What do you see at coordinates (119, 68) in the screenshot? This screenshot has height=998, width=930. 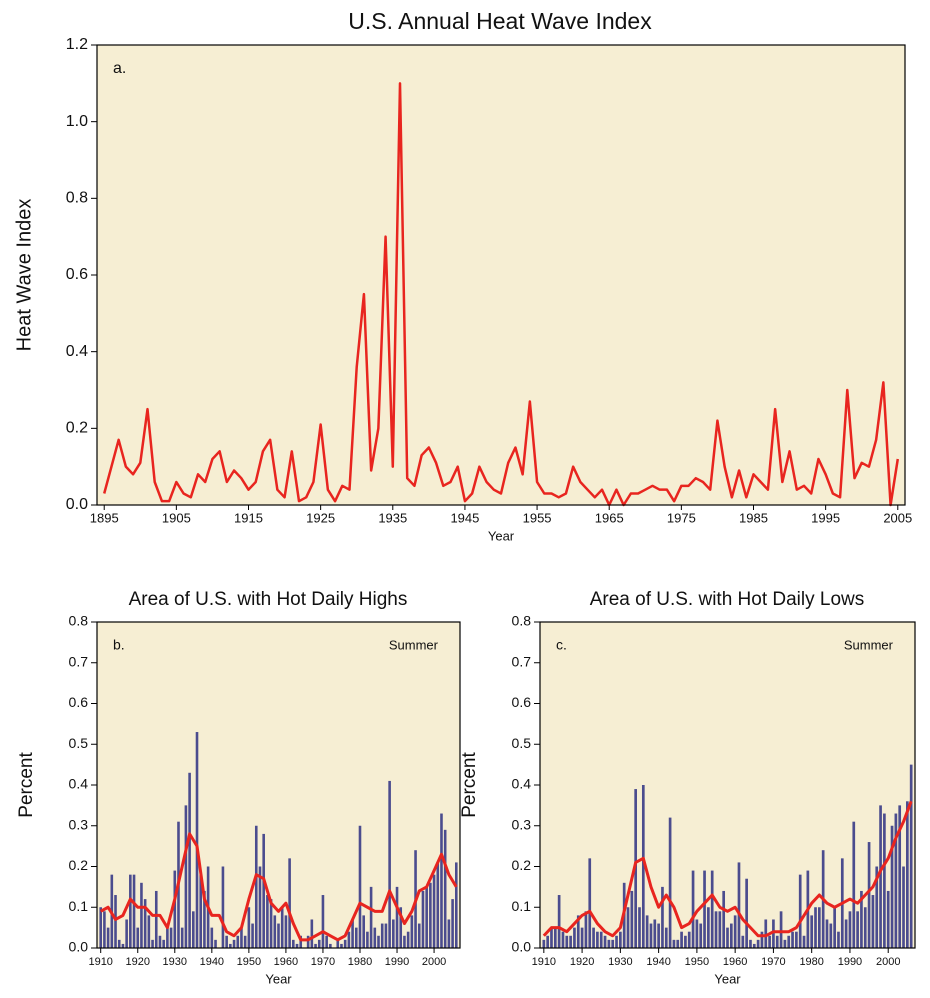 I see `panel-label: a.` at bounding box center [119, 68].